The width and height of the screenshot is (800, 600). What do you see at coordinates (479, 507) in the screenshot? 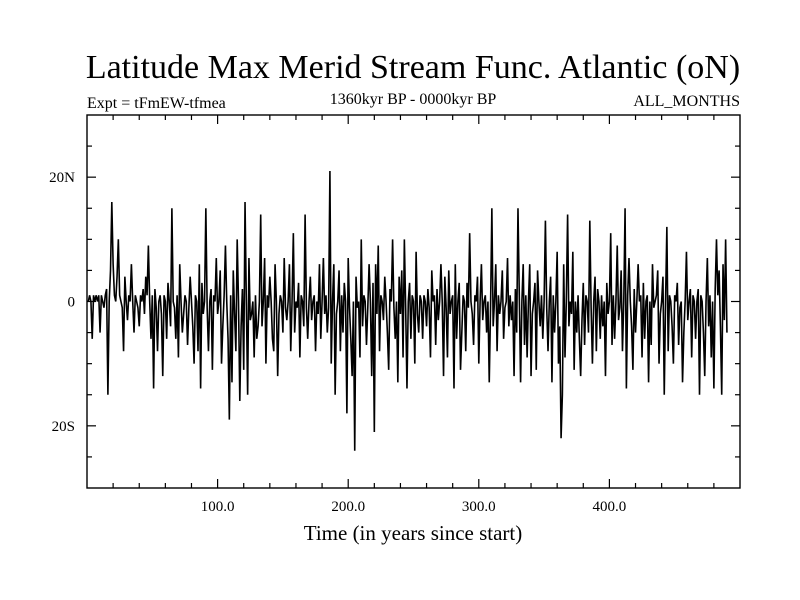
I see `x-tick-label: 300.0` at bounding box center [479, 507].